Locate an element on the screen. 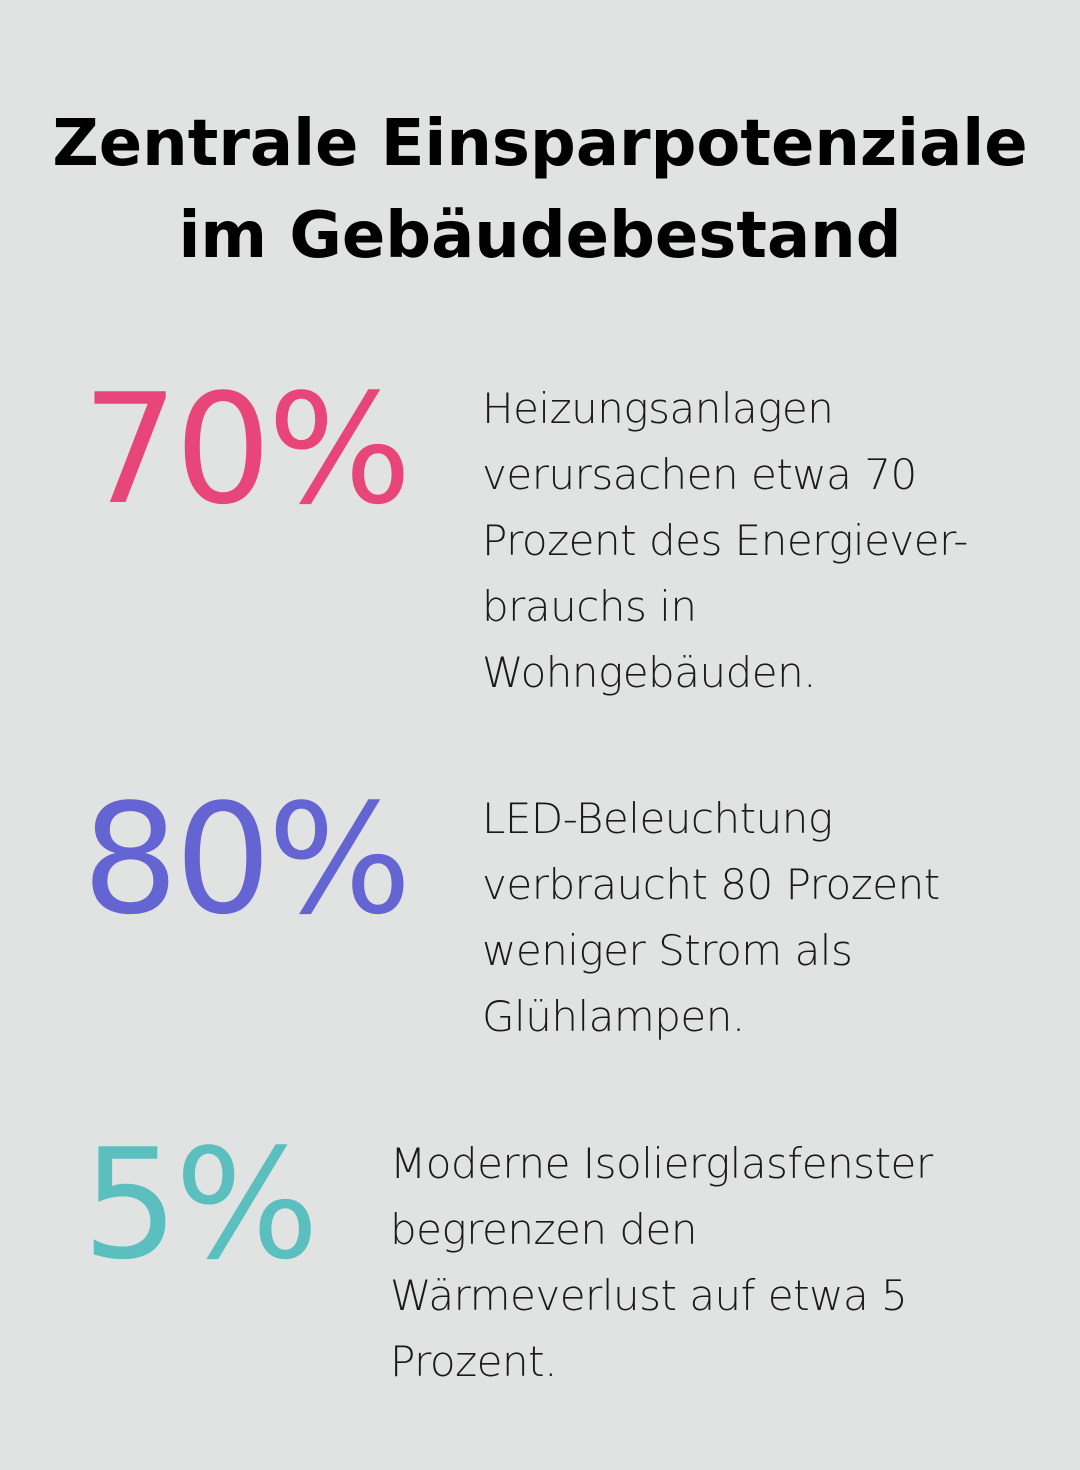 The width and height of the screenshot is (1080, 1470). stat-value-heating: 70% is located at coordinates (247, 449).